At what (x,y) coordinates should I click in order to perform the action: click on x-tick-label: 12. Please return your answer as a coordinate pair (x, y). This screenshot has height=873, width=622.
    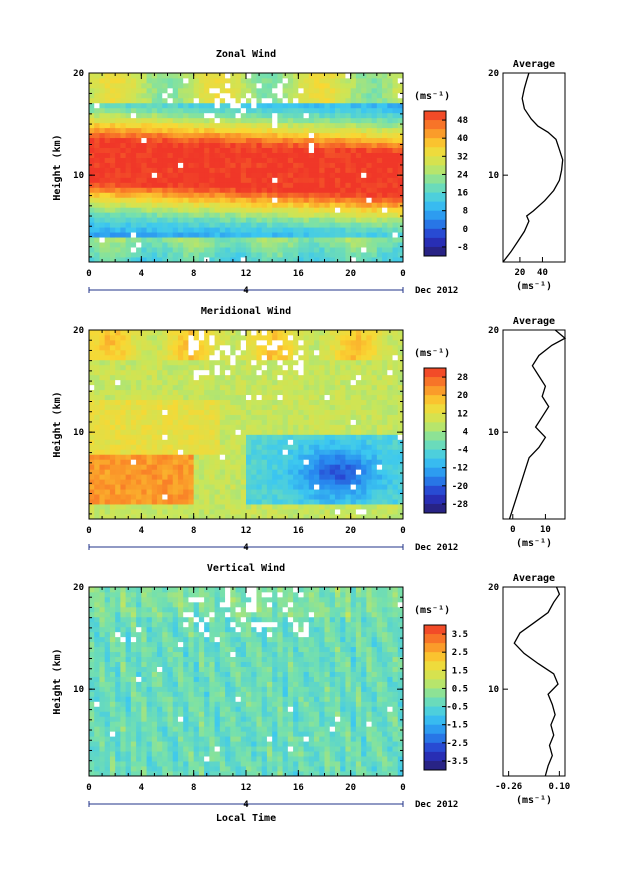
    Looking at the image, I should click on (246, 531).